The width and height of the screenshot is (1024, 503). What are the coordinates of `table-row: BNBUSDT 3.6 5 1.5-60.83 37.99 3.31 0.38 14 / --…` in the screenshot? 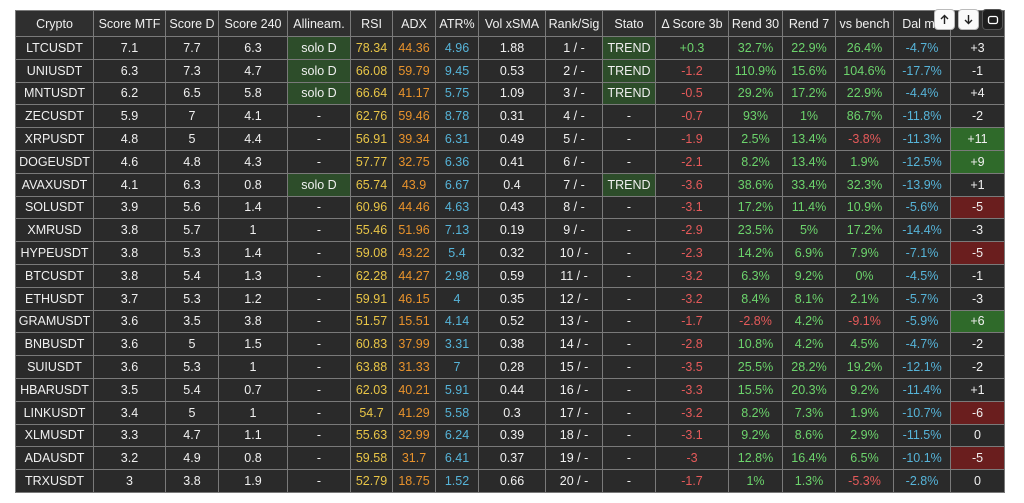 It's located at (510, 344).